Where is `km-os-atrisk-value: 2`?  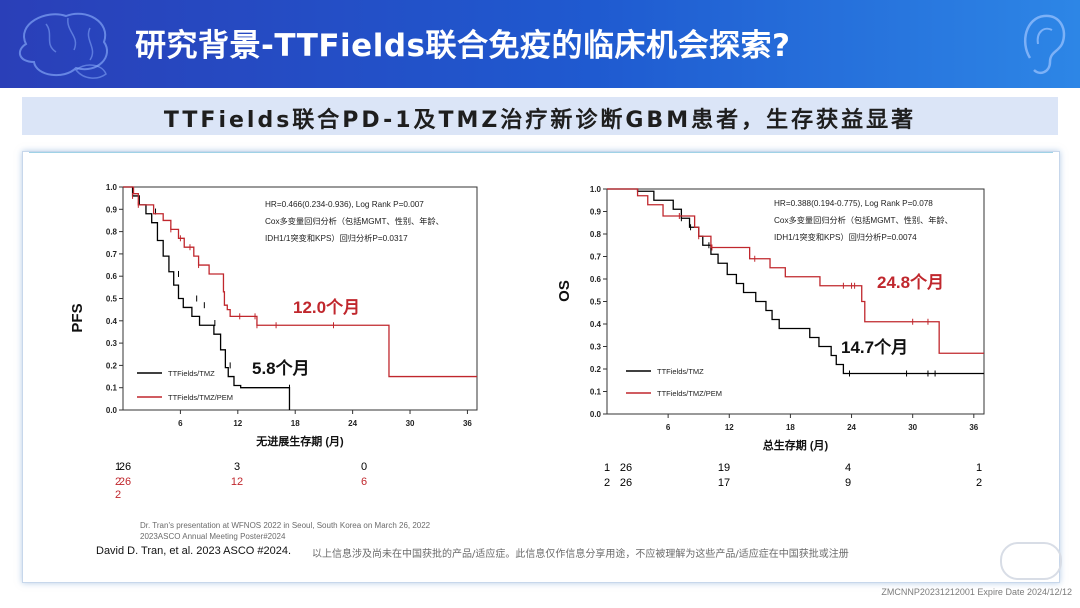 km-os-atrisk-value: 2 is located at coordinates (979, 483).